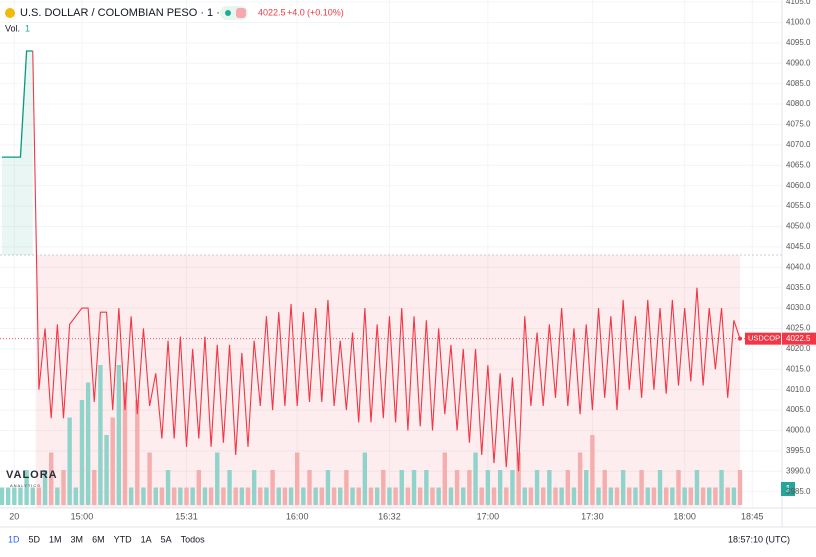  I want to click on volume-badge, so click(788, 489).